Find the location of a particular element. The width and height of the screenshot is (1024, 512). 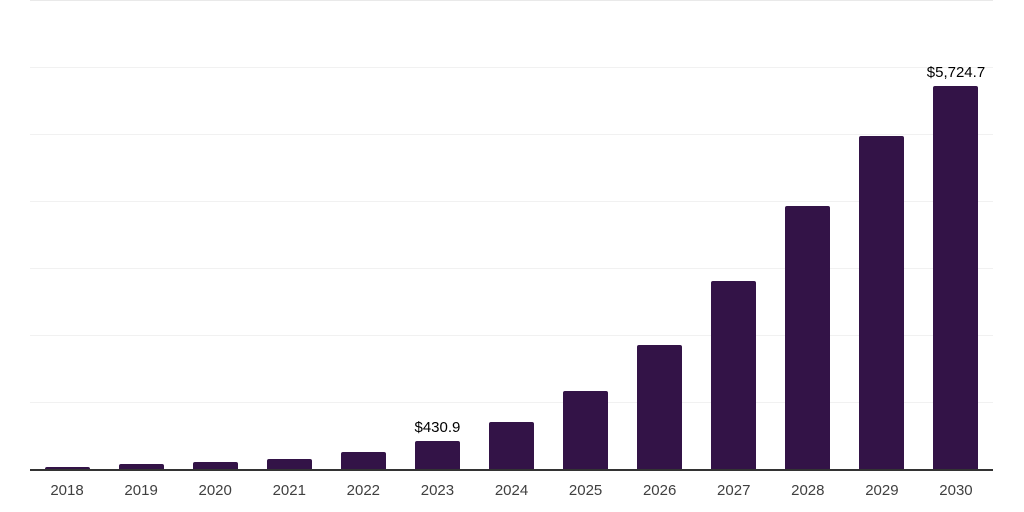

x-tick-2028: 2028 is located at coordinates (808, 490).